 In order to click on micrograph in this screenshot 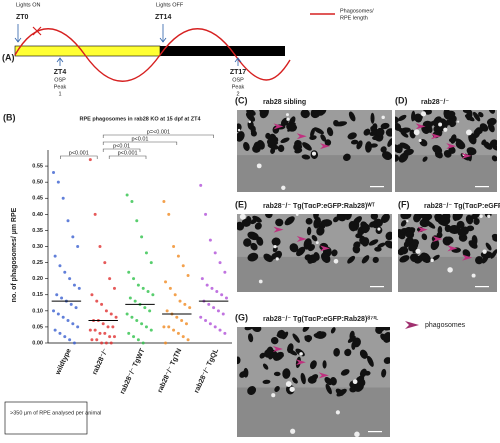, I will do `click(447, 253)`.